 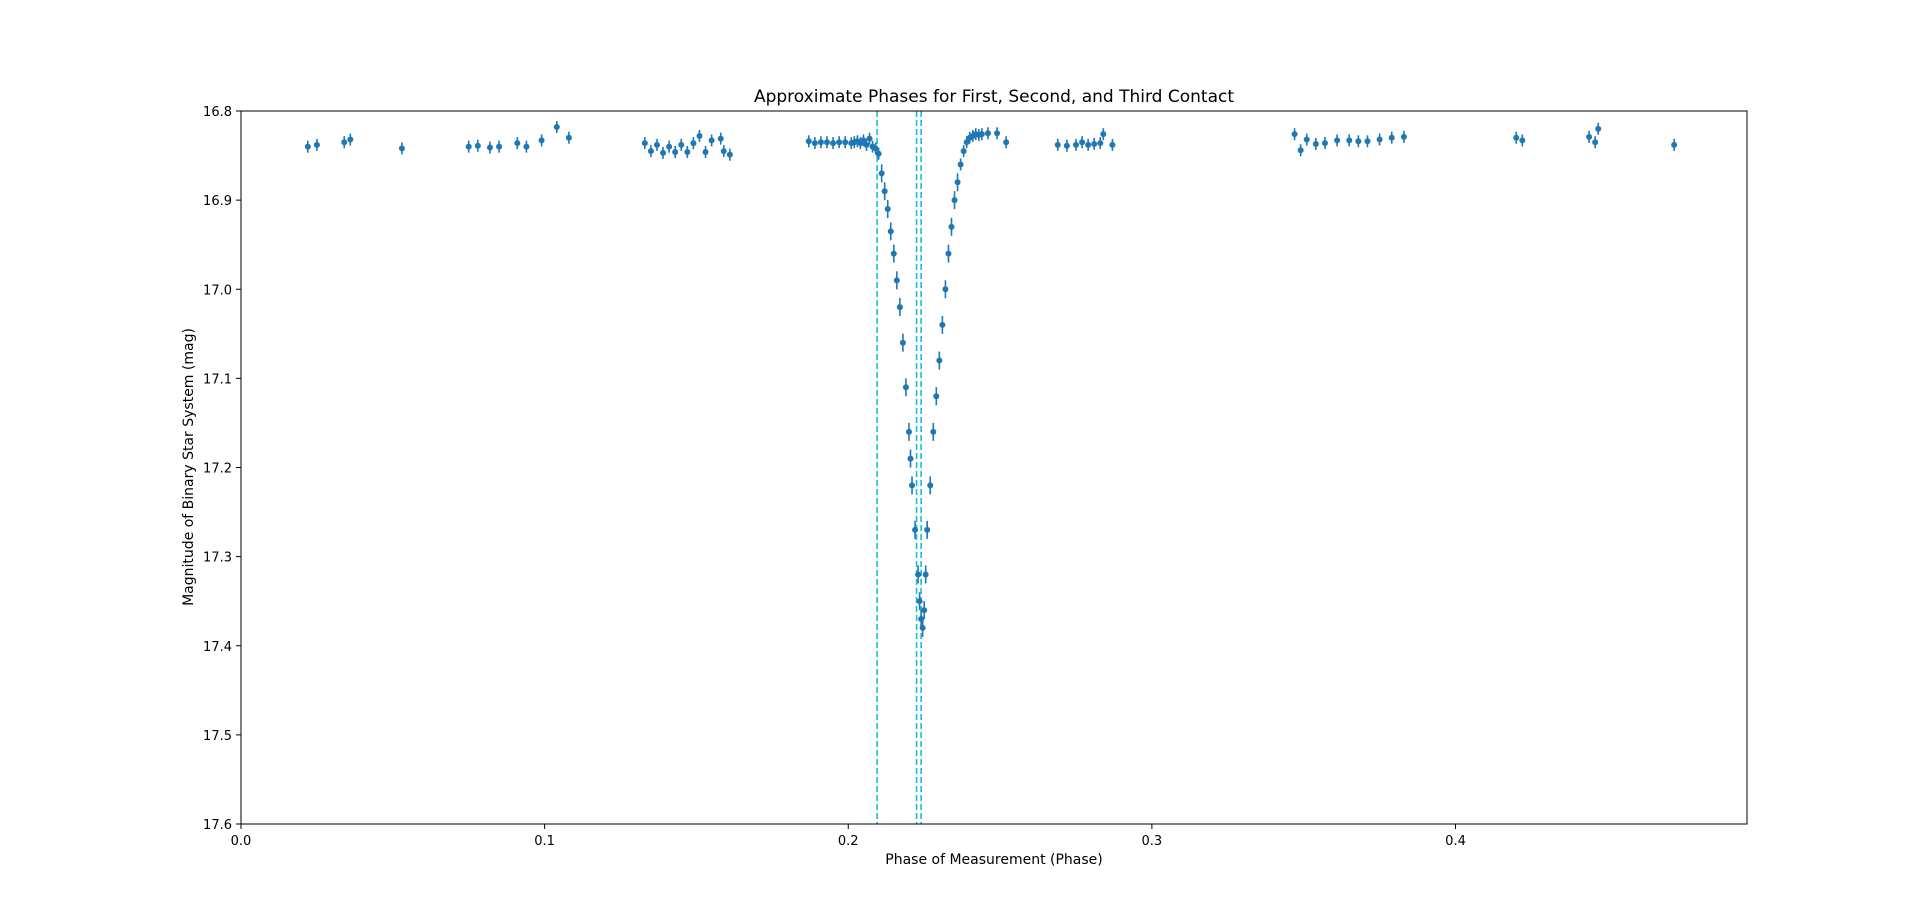 I want to click on contact-lines, so click(x=899, y=467).